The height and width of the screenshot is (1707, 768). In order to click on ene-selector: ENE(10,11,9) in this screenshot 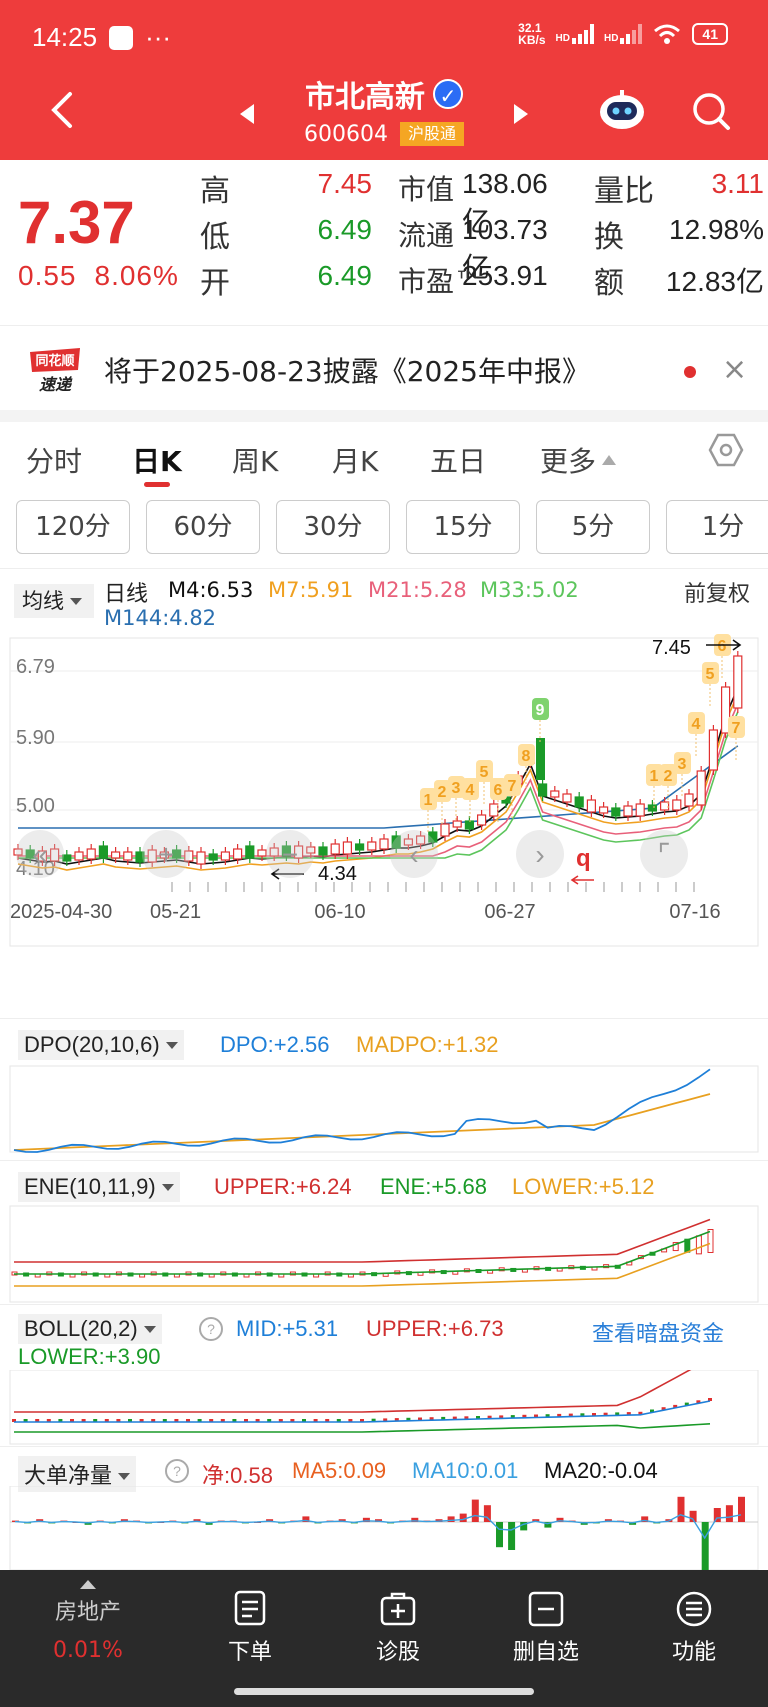, I will do `click(99, 1187)`.